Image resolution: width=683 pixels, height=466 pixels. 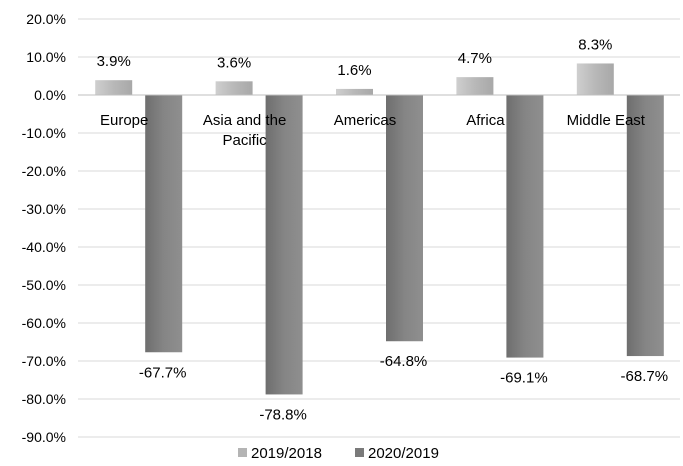 I want to click on data-label: 8.3%, so click(x=595, y=44).